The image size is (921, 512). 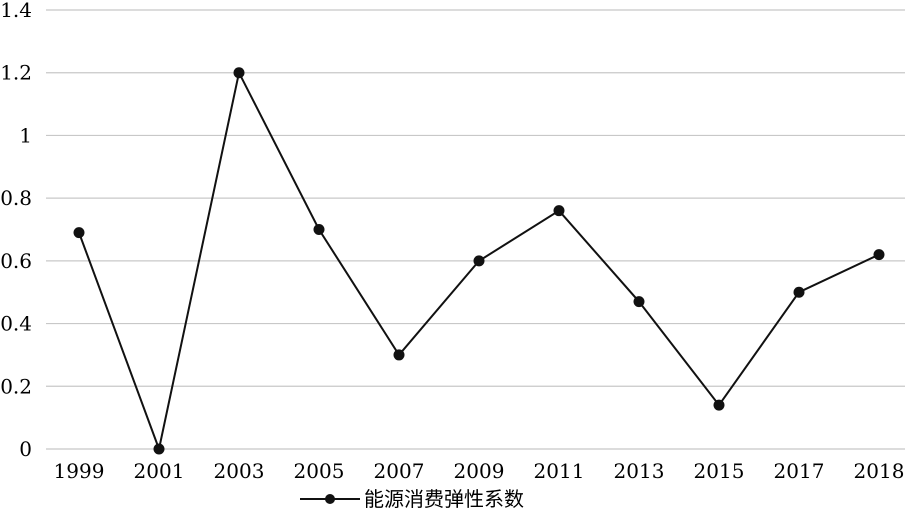 What do you see at coordinates (25, 135) in the screenshot?
I see `y-tick-label: 1` at bounding box center [25, 135].